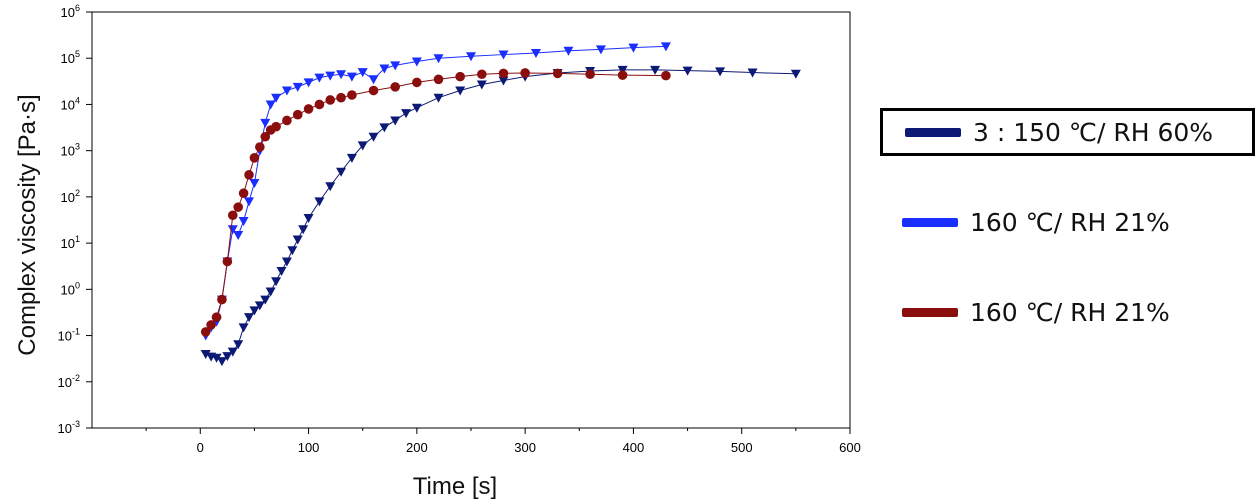  Describe the element at coordinates (1067, 132) in the screenshot. I see `legend-item-series-1: 3 : 150 ℃/ RH 60%` at that location.